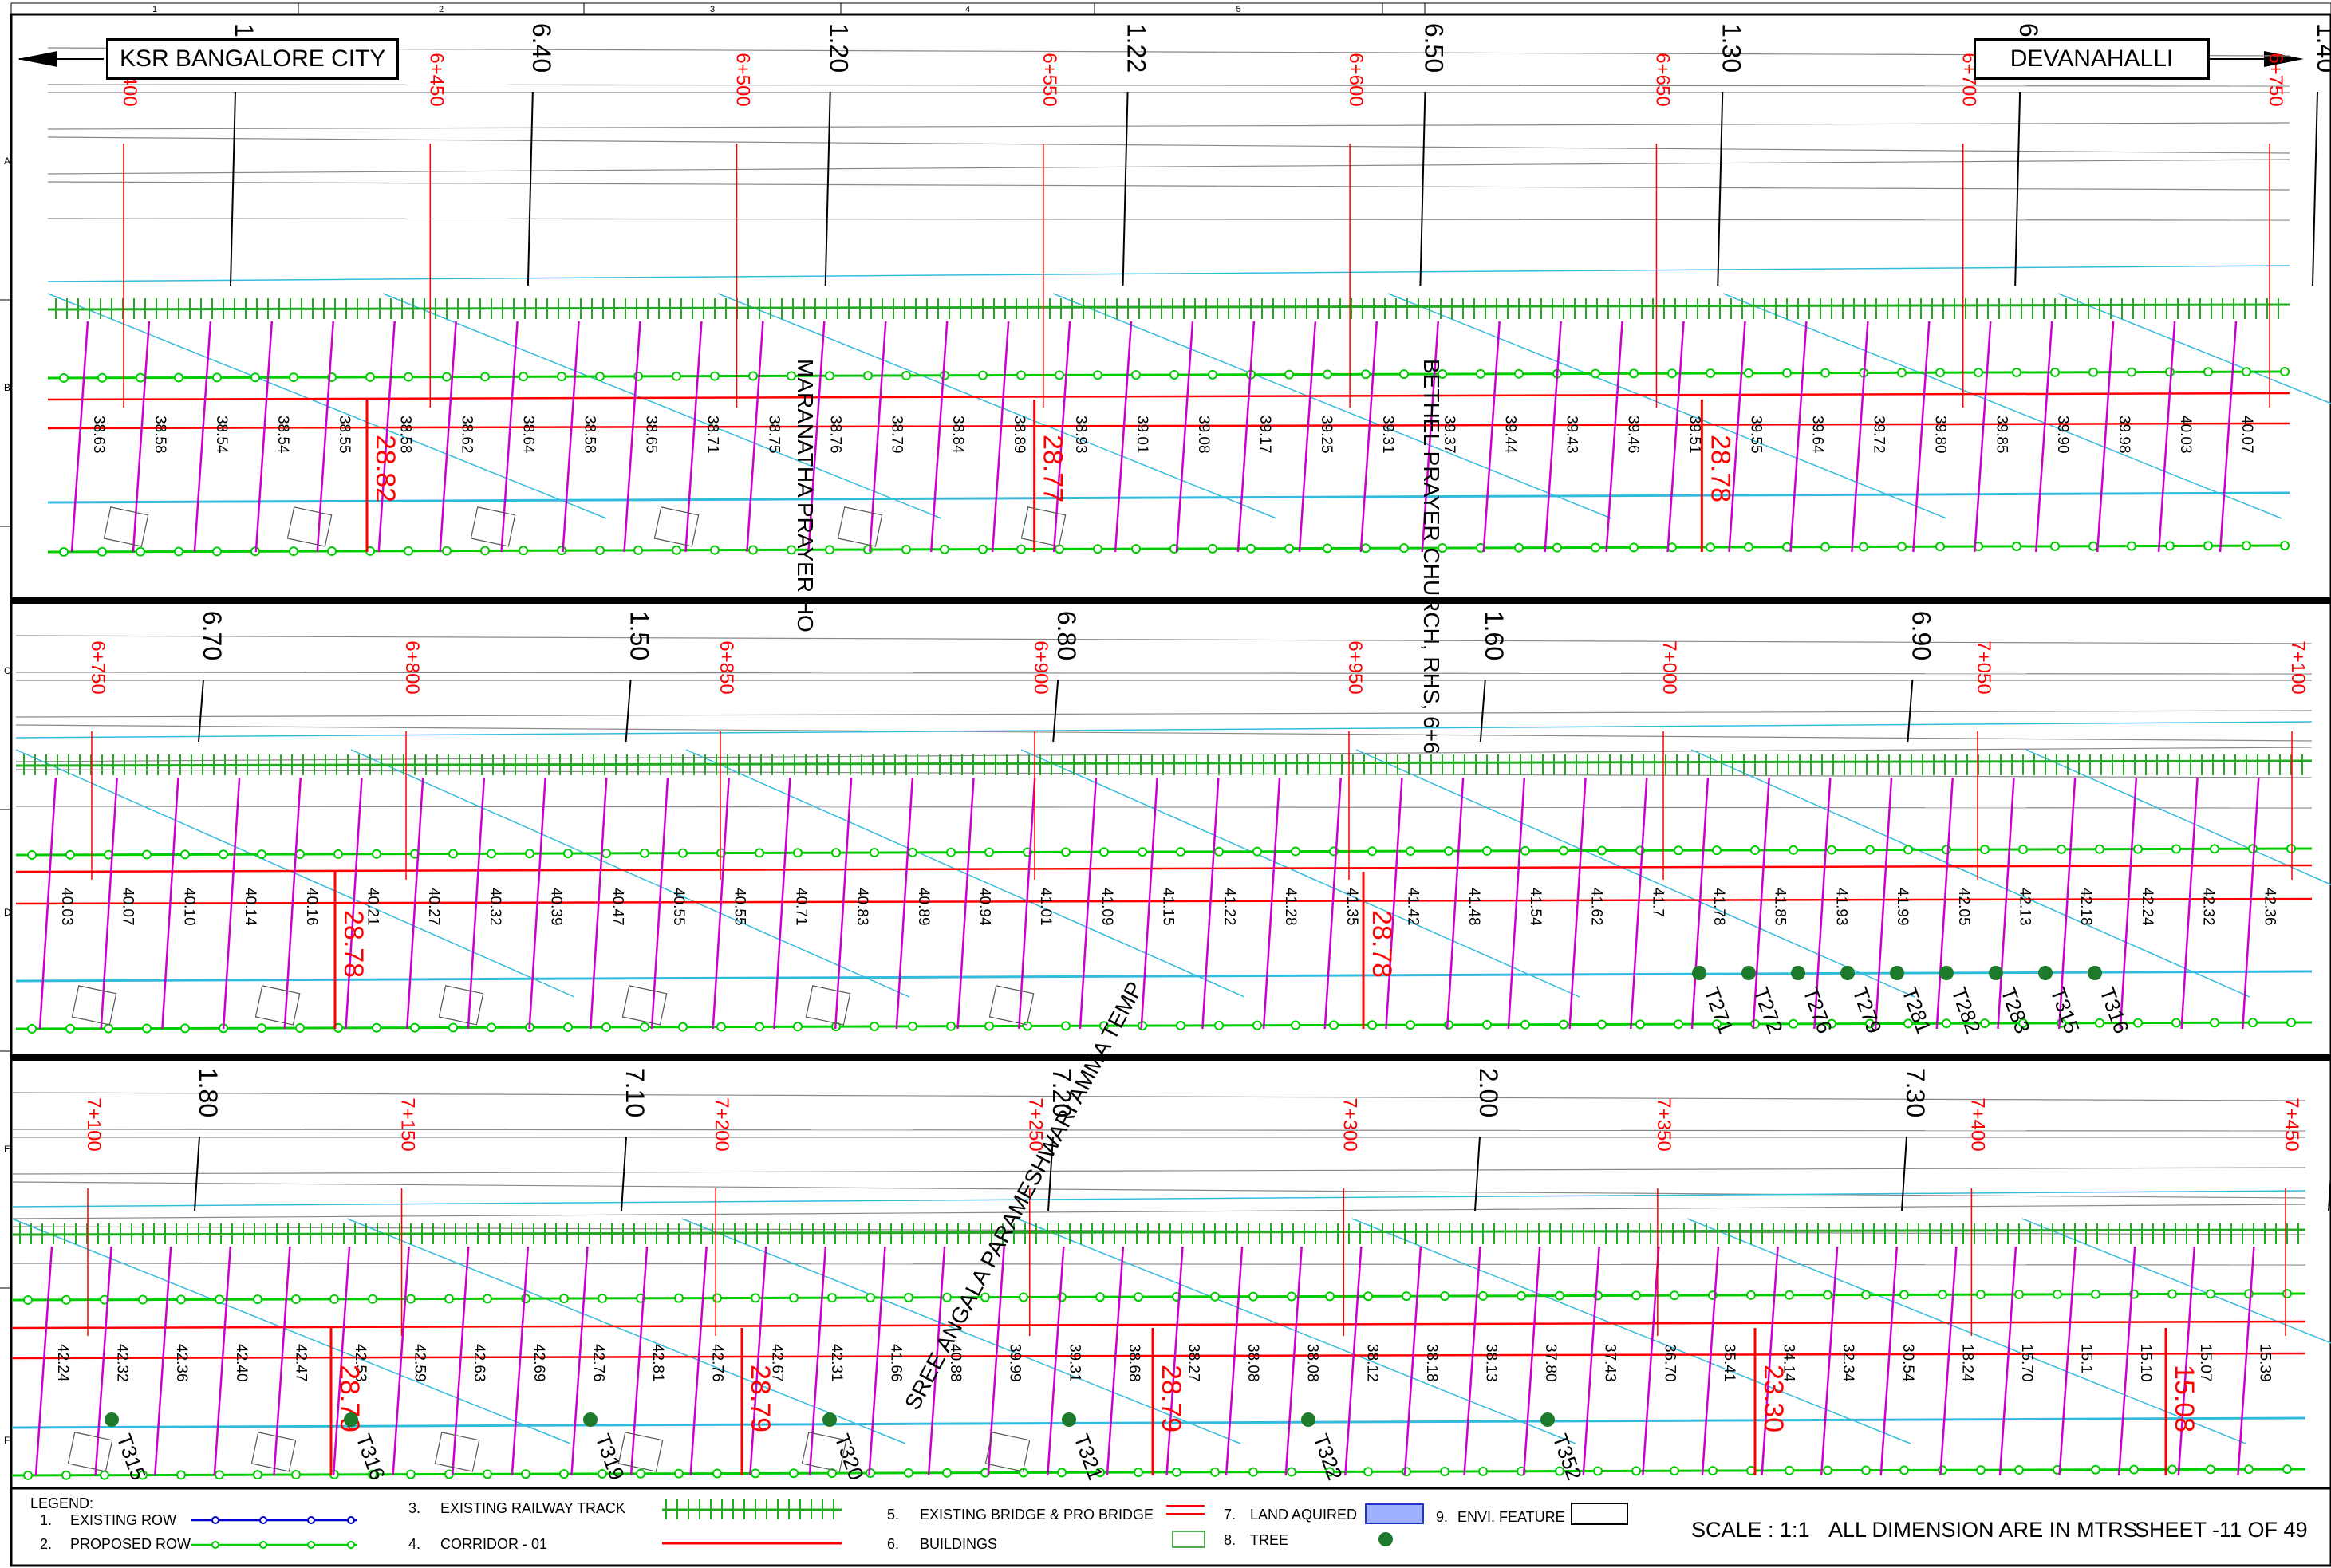  I want to click on legend-title: LEGEND:, so click(62, 1503).